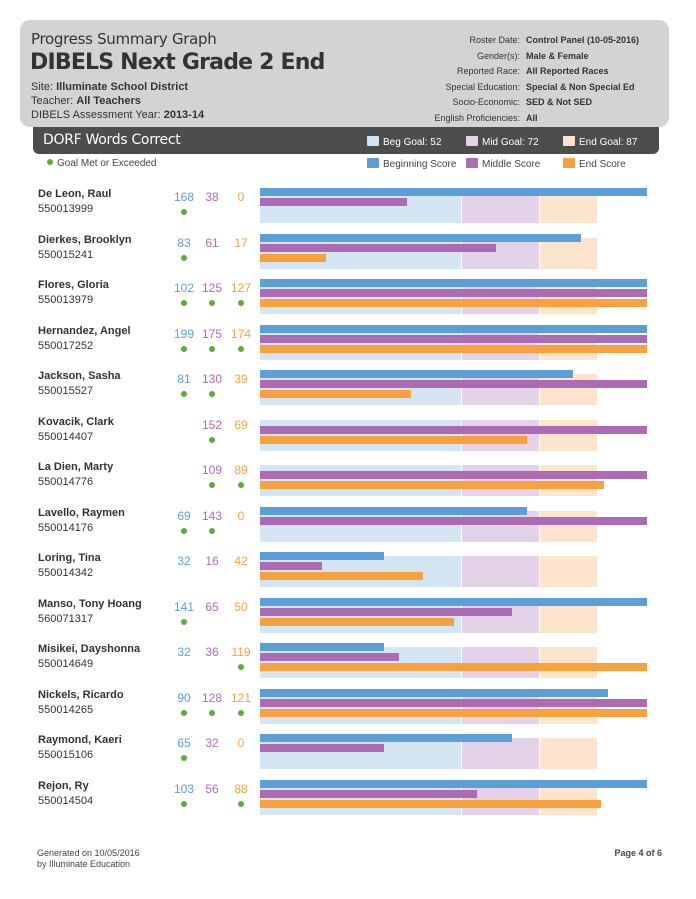  Describe the element at coordinates (84, 864) in the screenshot. I see `generated-by: by Illuminate Education` at that location.